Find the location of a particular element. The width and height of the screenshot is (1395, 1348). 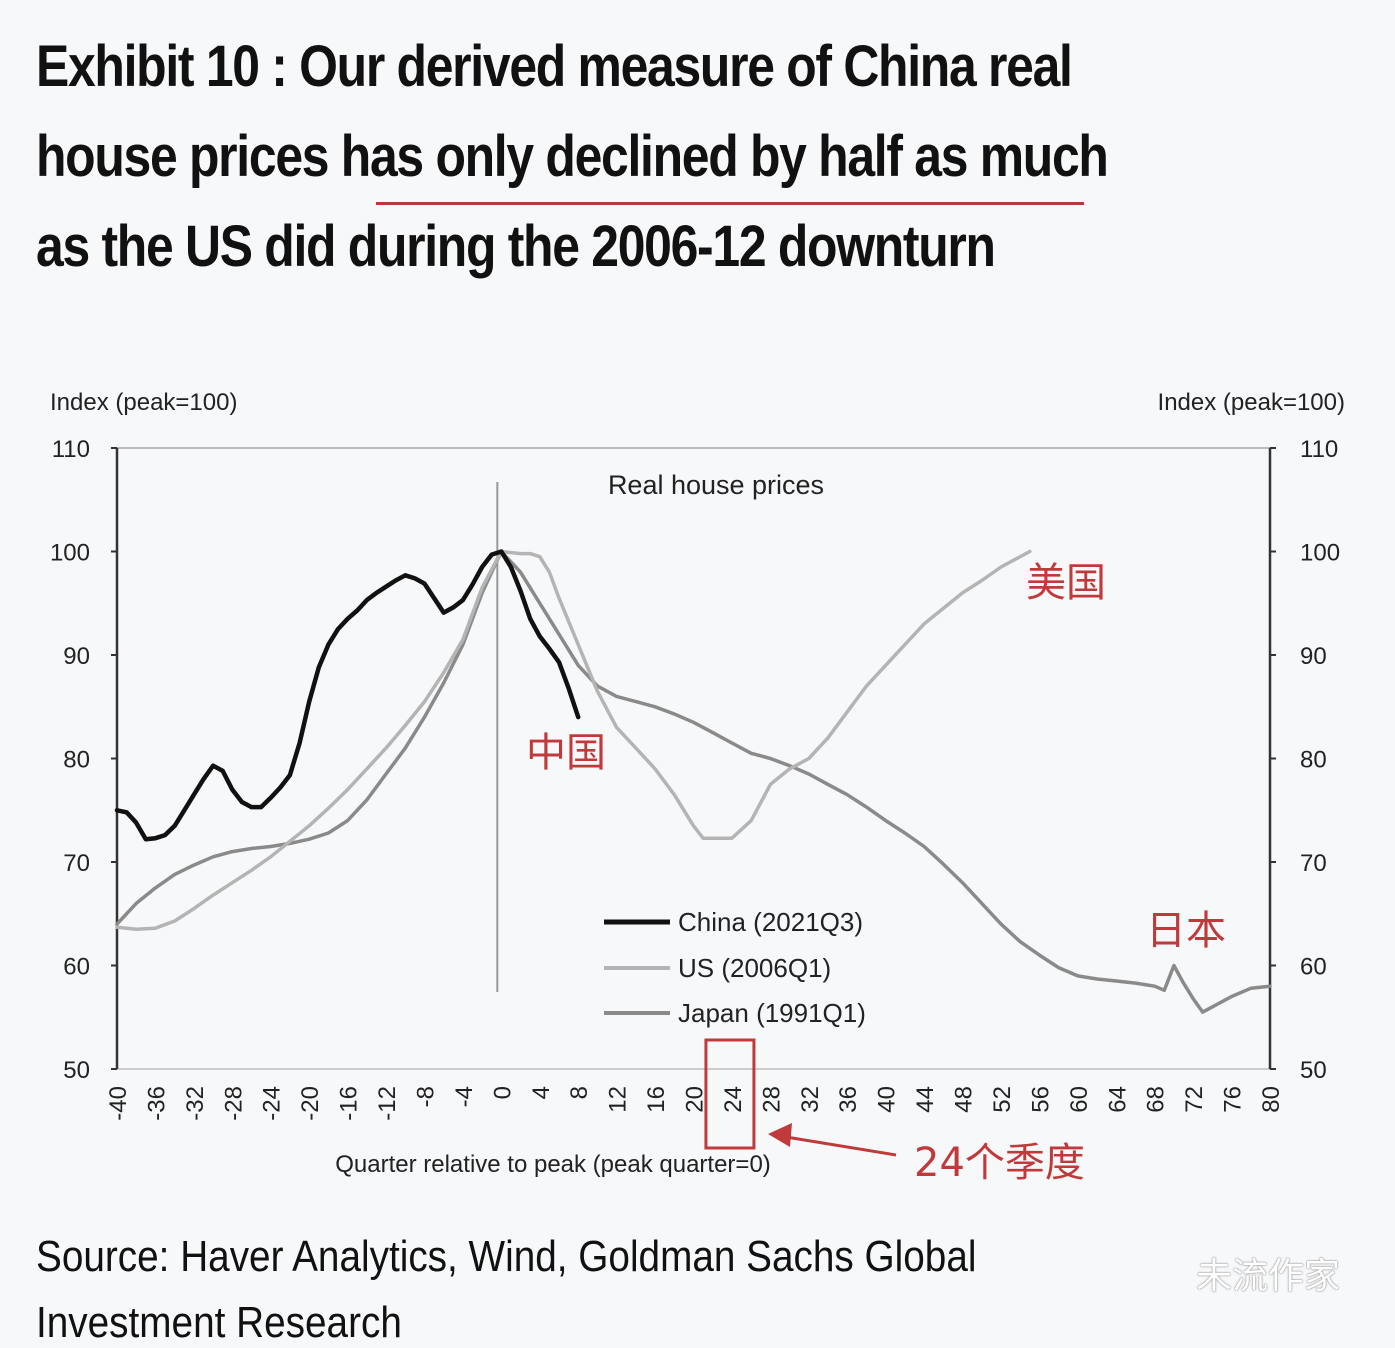

y-tick-label-right: 60 is located at coordinates (1313, 967).